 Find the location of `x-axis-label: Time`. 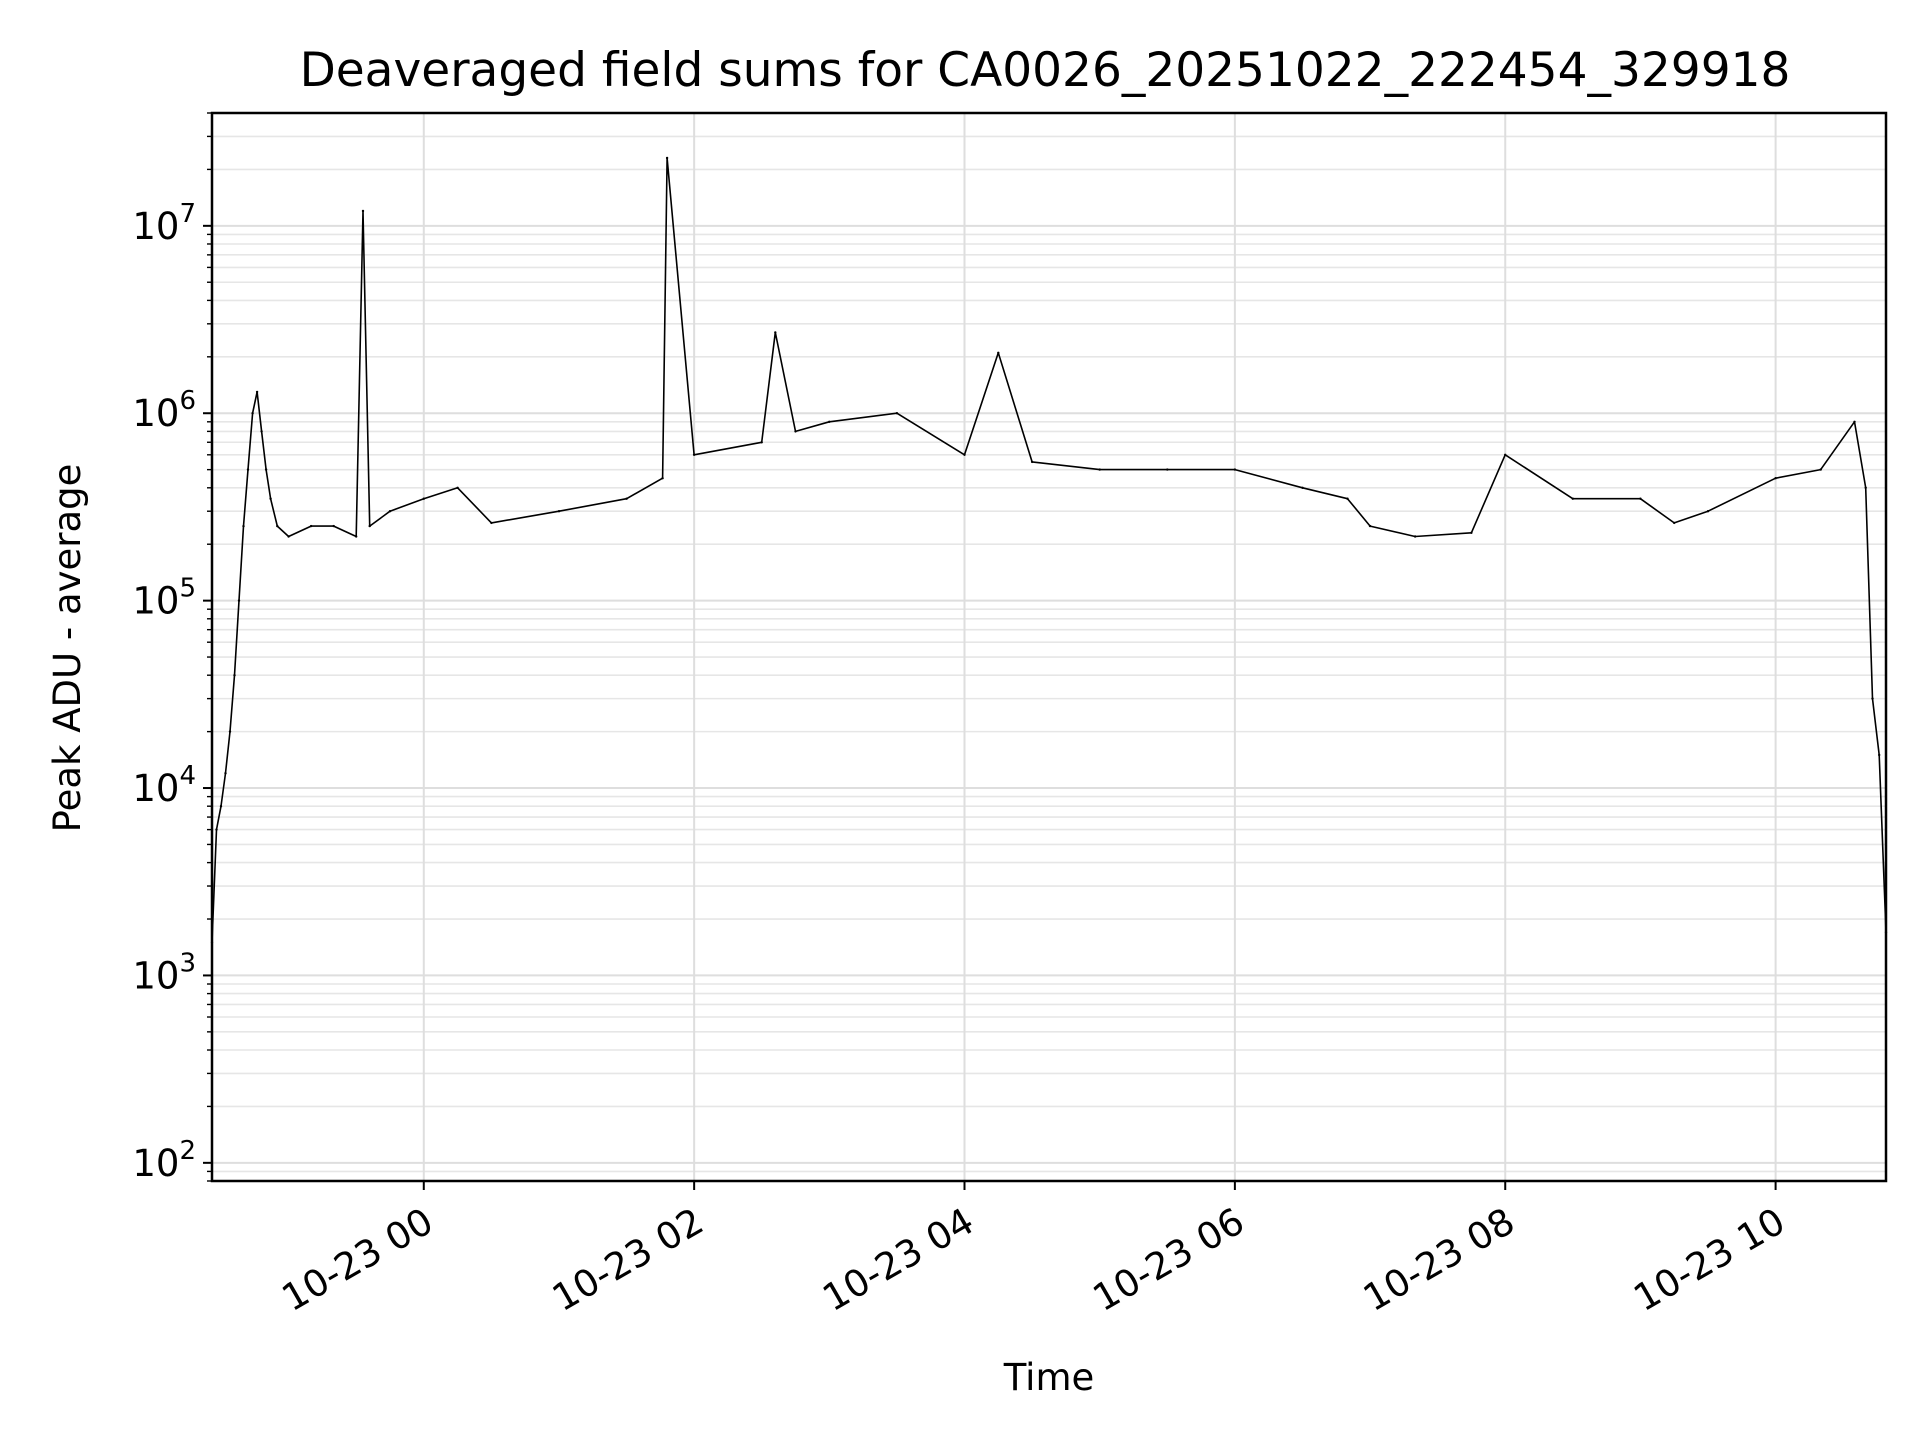

x-axis-label: Time is located at coordinates (1049, 1377).